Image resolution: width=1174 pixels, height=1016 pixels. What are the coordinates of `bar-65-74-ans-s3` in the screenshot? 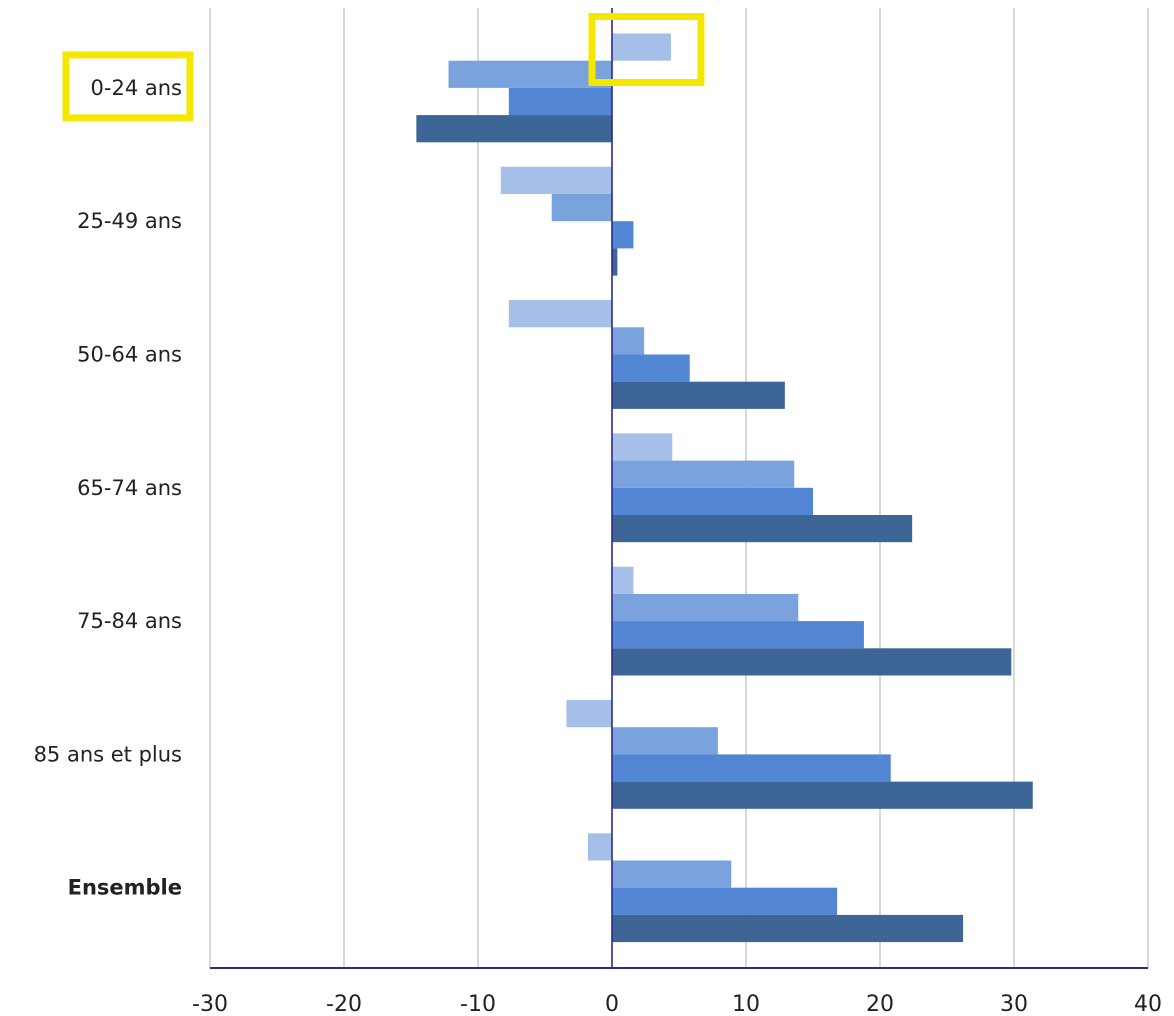 It's located at (712, 501).